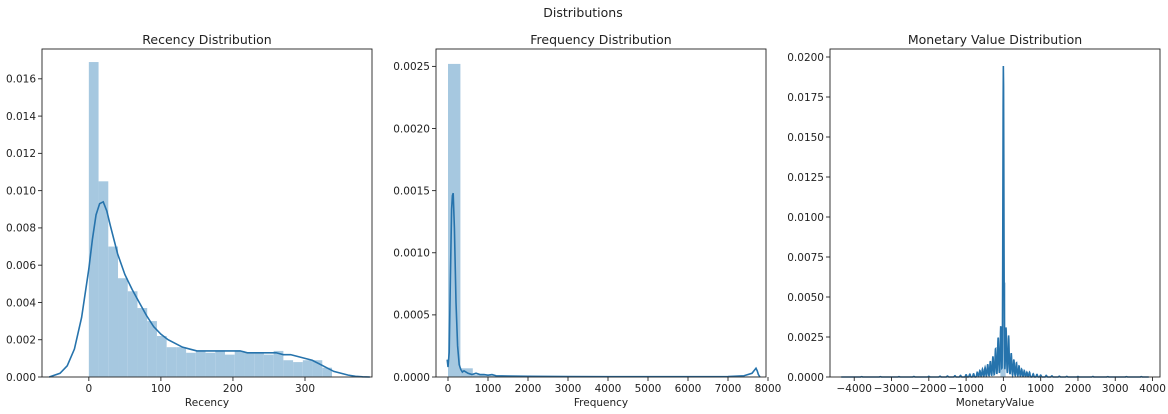 The image size is (1168, 414). Describe the element at coordinates (805, 218) in the screenshot. I see `monetary-y-tick-label: 0.0100` at that location.